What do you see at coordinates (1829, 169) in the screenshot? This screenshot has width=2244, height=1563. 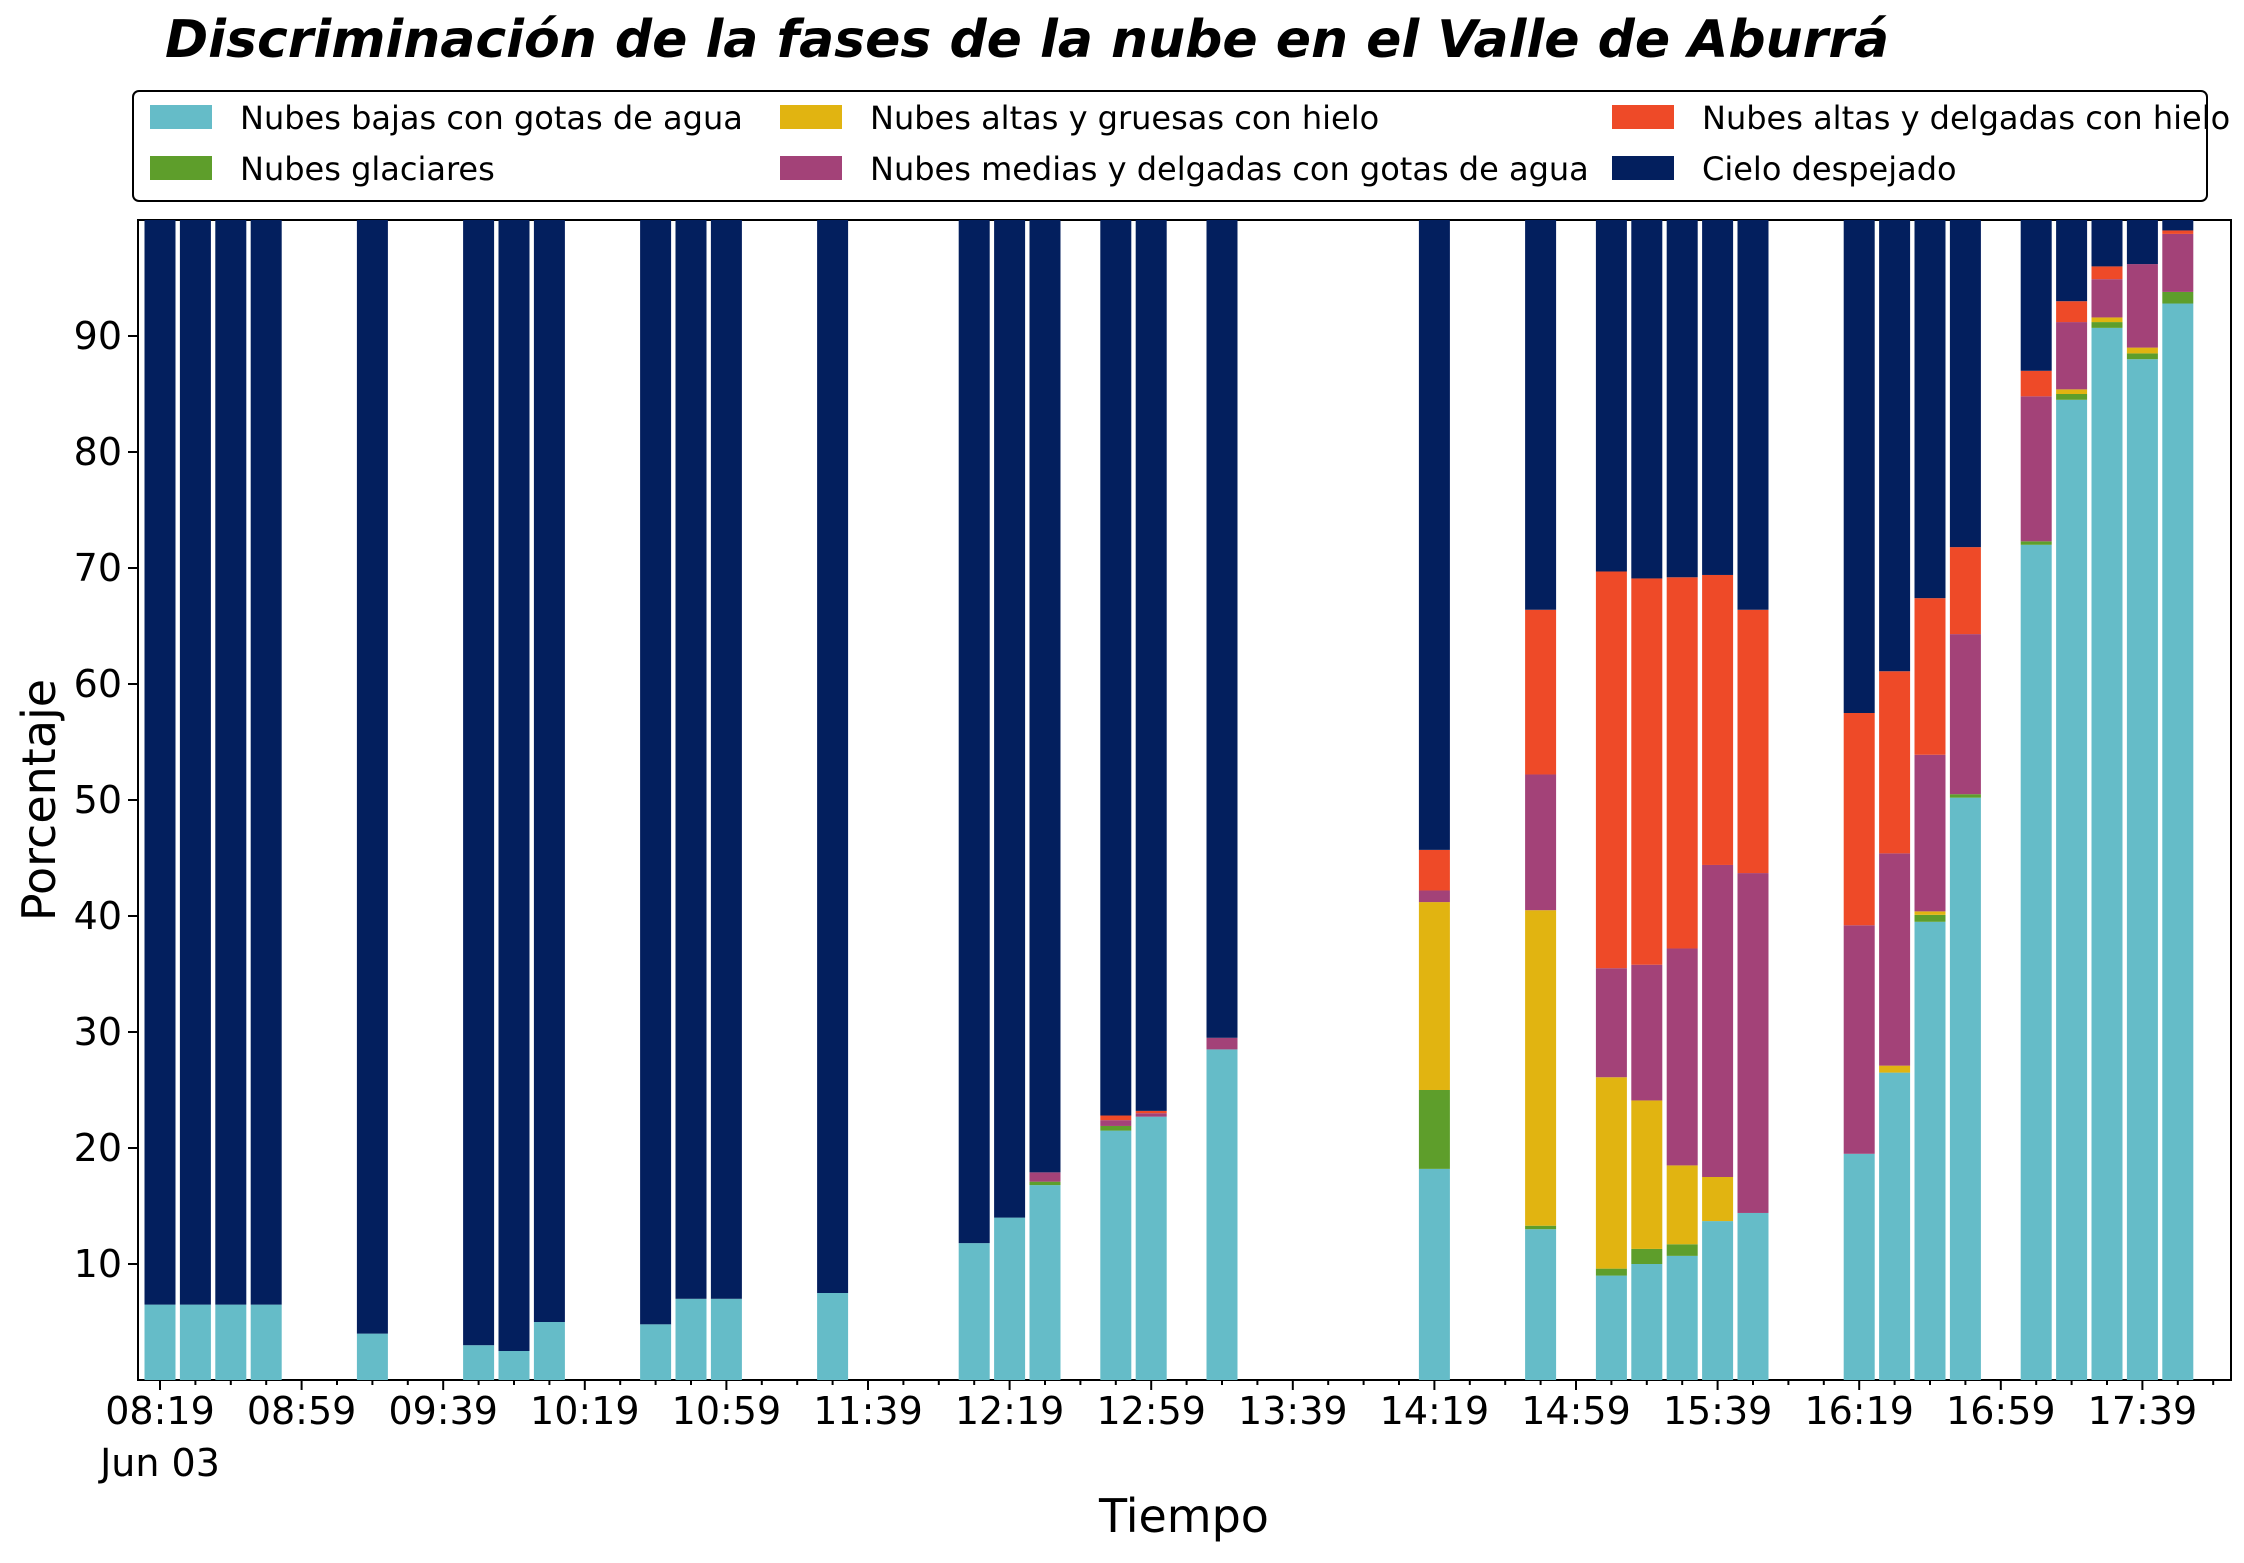 I see `legend-label: Cielo despejado` at bounding box center [1829, 169].